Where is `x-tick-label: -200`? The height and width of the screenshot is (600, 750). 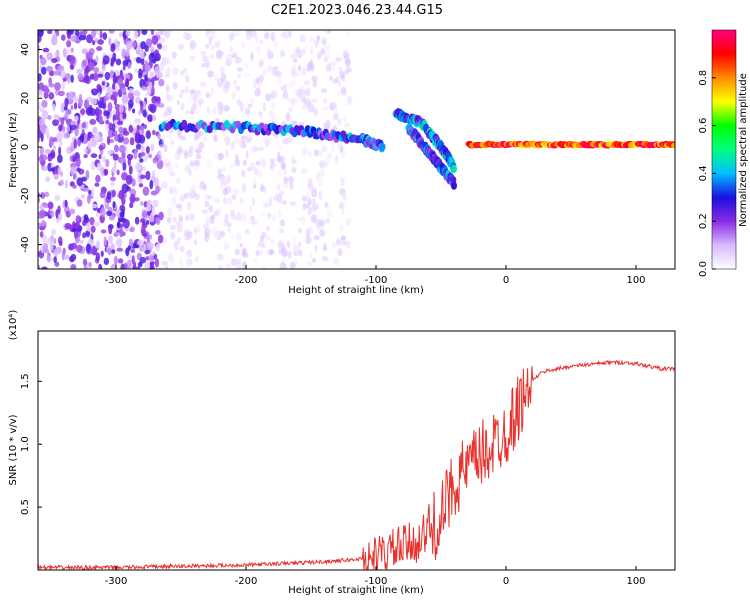
x-tick-label: -200 is located at coordinates (246, 581).